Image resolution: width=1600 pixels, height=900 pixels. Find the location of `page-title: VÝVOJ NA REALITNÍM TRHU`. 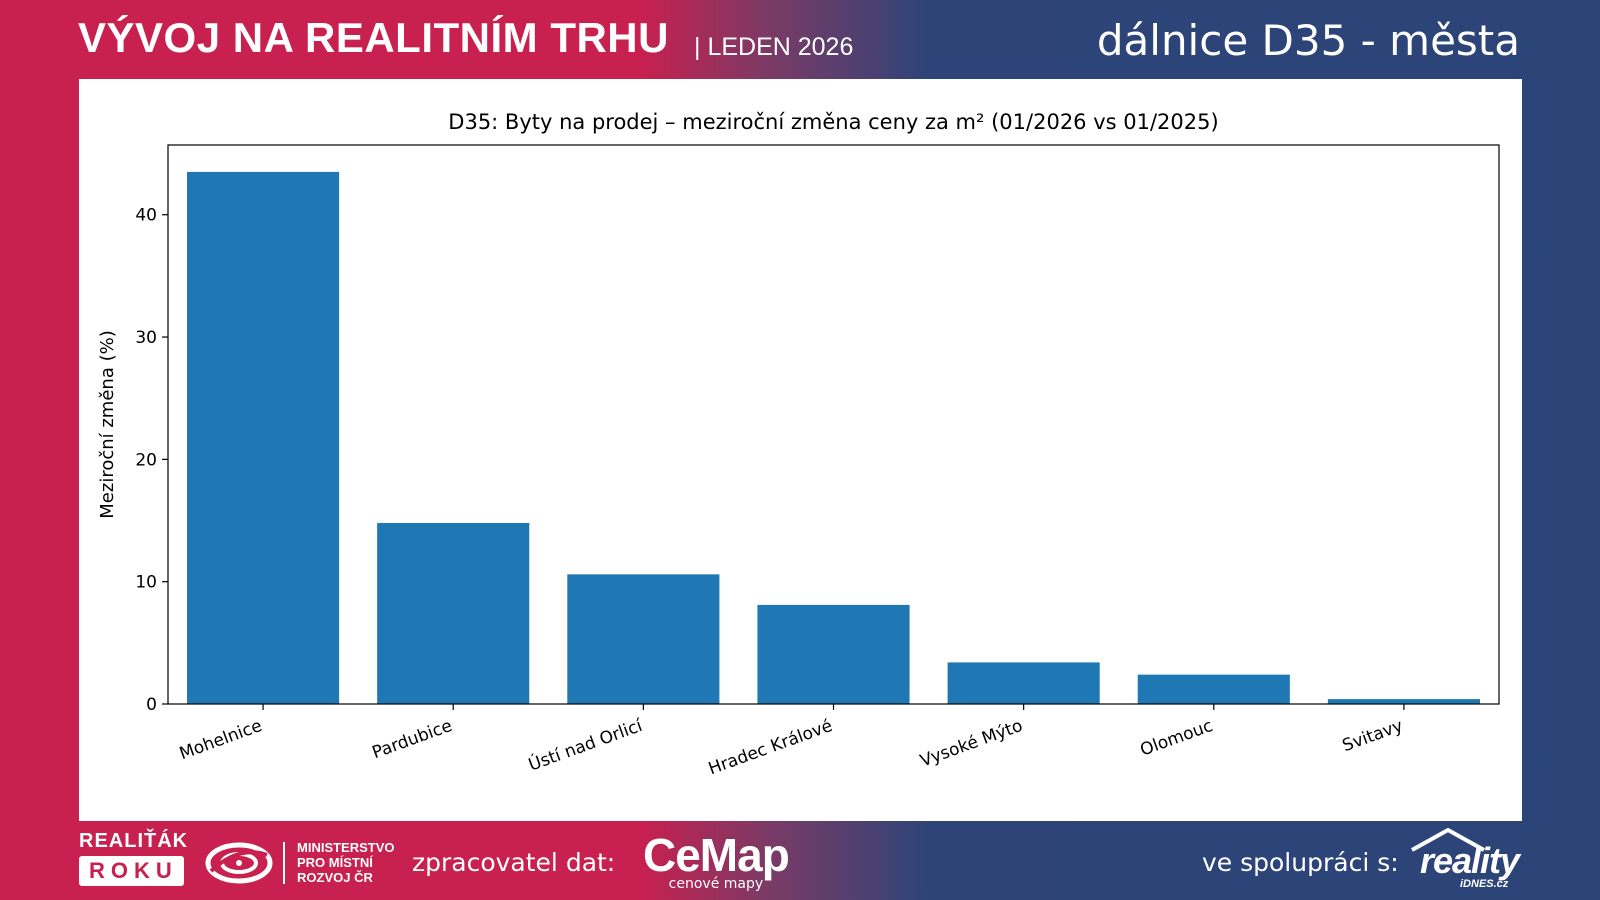

page-title: VÝVOJ NA REALITNÍM TRHU is located at coordinates (373, 37).